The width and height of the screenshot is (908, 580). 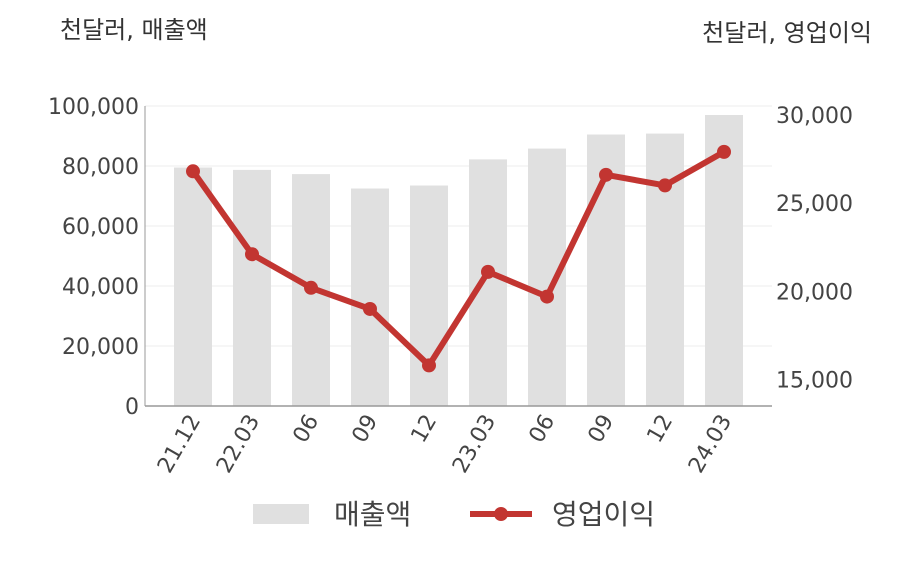 What do you see at coordinates (281, 514) in the screenshot?
I see `legend-bar-swatch` at bounding box center [281, 514].